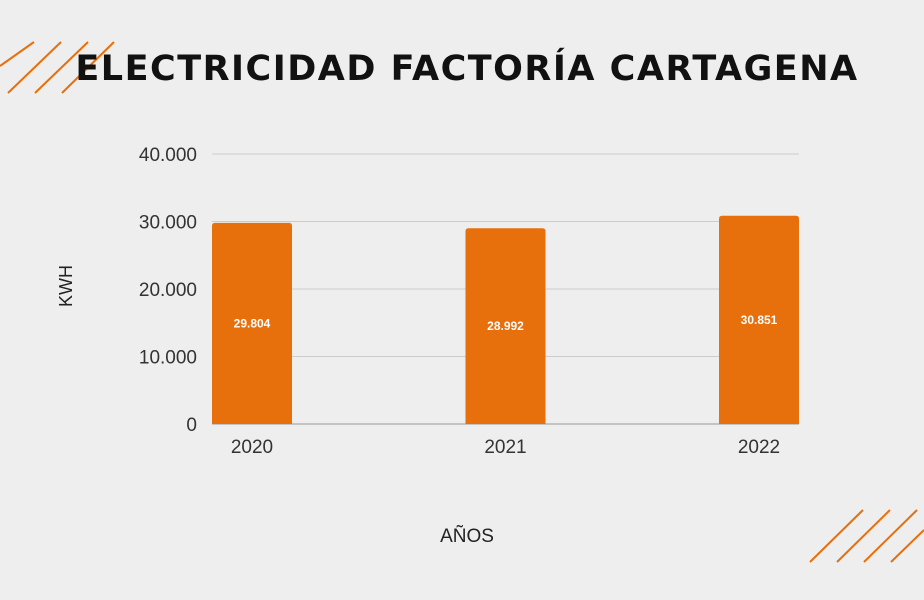 The width and height of the screenshot is (924, 600). Describe the element at coordinates (191, 425) in the screenshot. I see `y-tick-label: 0` at that location.